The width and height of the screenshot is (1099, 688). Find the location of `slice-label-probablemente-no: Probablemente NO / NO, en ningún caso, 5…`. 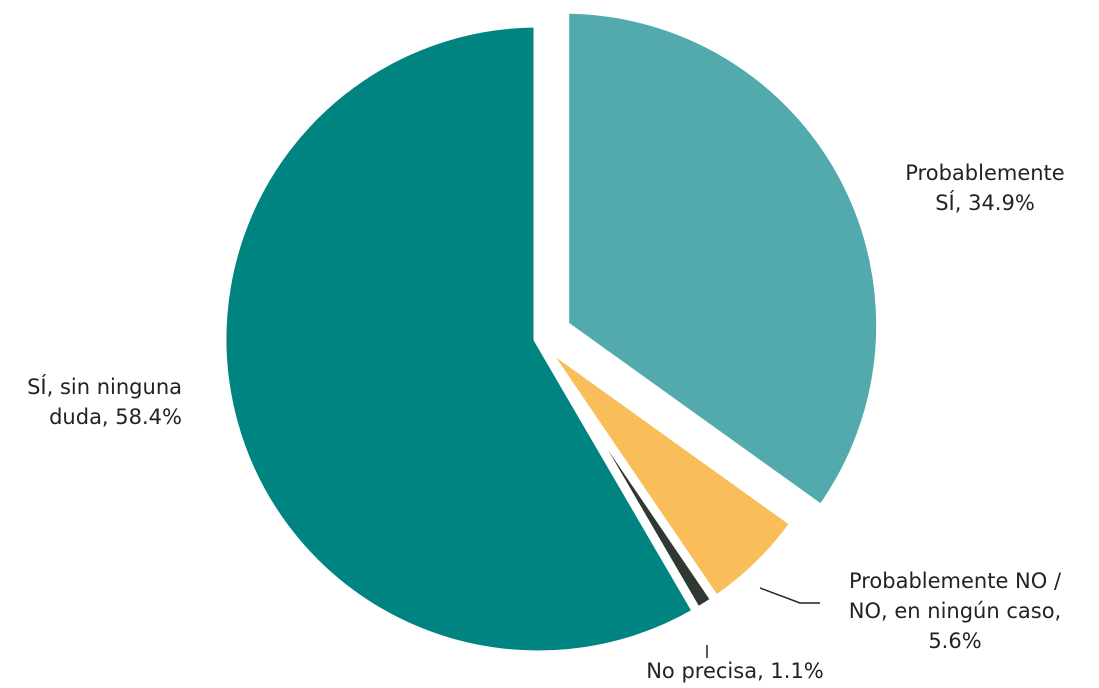

slice-label-probablemente-no: Probablemente NO / NO, en ningún caso, 5… is located at coordinates (954, 611).